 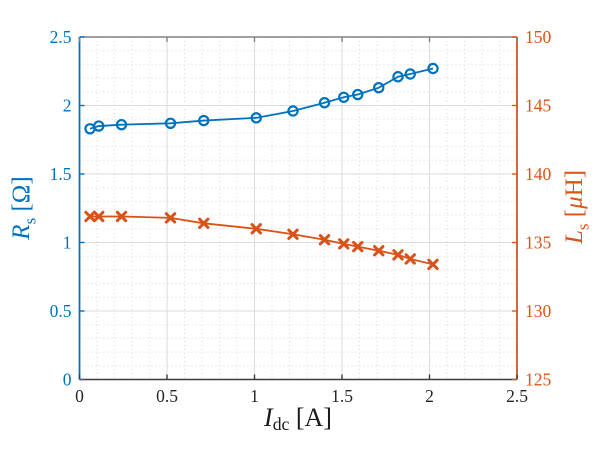 What do you see at coordinates (61, 174) in the screenshot?
I see `y-left-tick-label: 1.5` at bounding box center [61, 174].